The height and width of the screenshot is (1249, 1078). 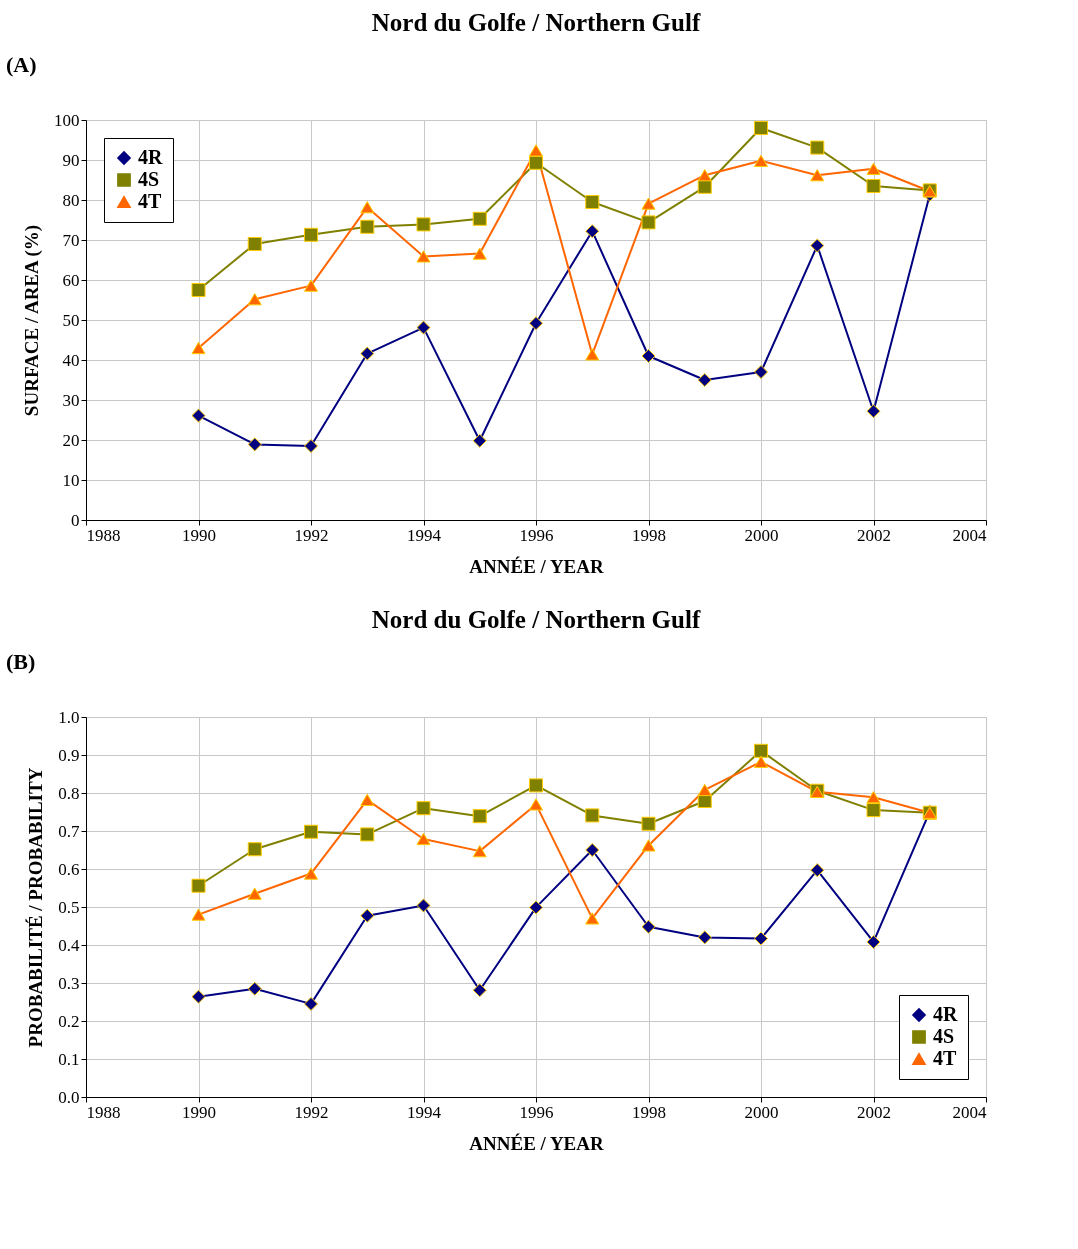 What do you see at coordinates (69, 793) in the screenshot?
I see `y-tick-label: 0.8` at bounding box center [69, 793].